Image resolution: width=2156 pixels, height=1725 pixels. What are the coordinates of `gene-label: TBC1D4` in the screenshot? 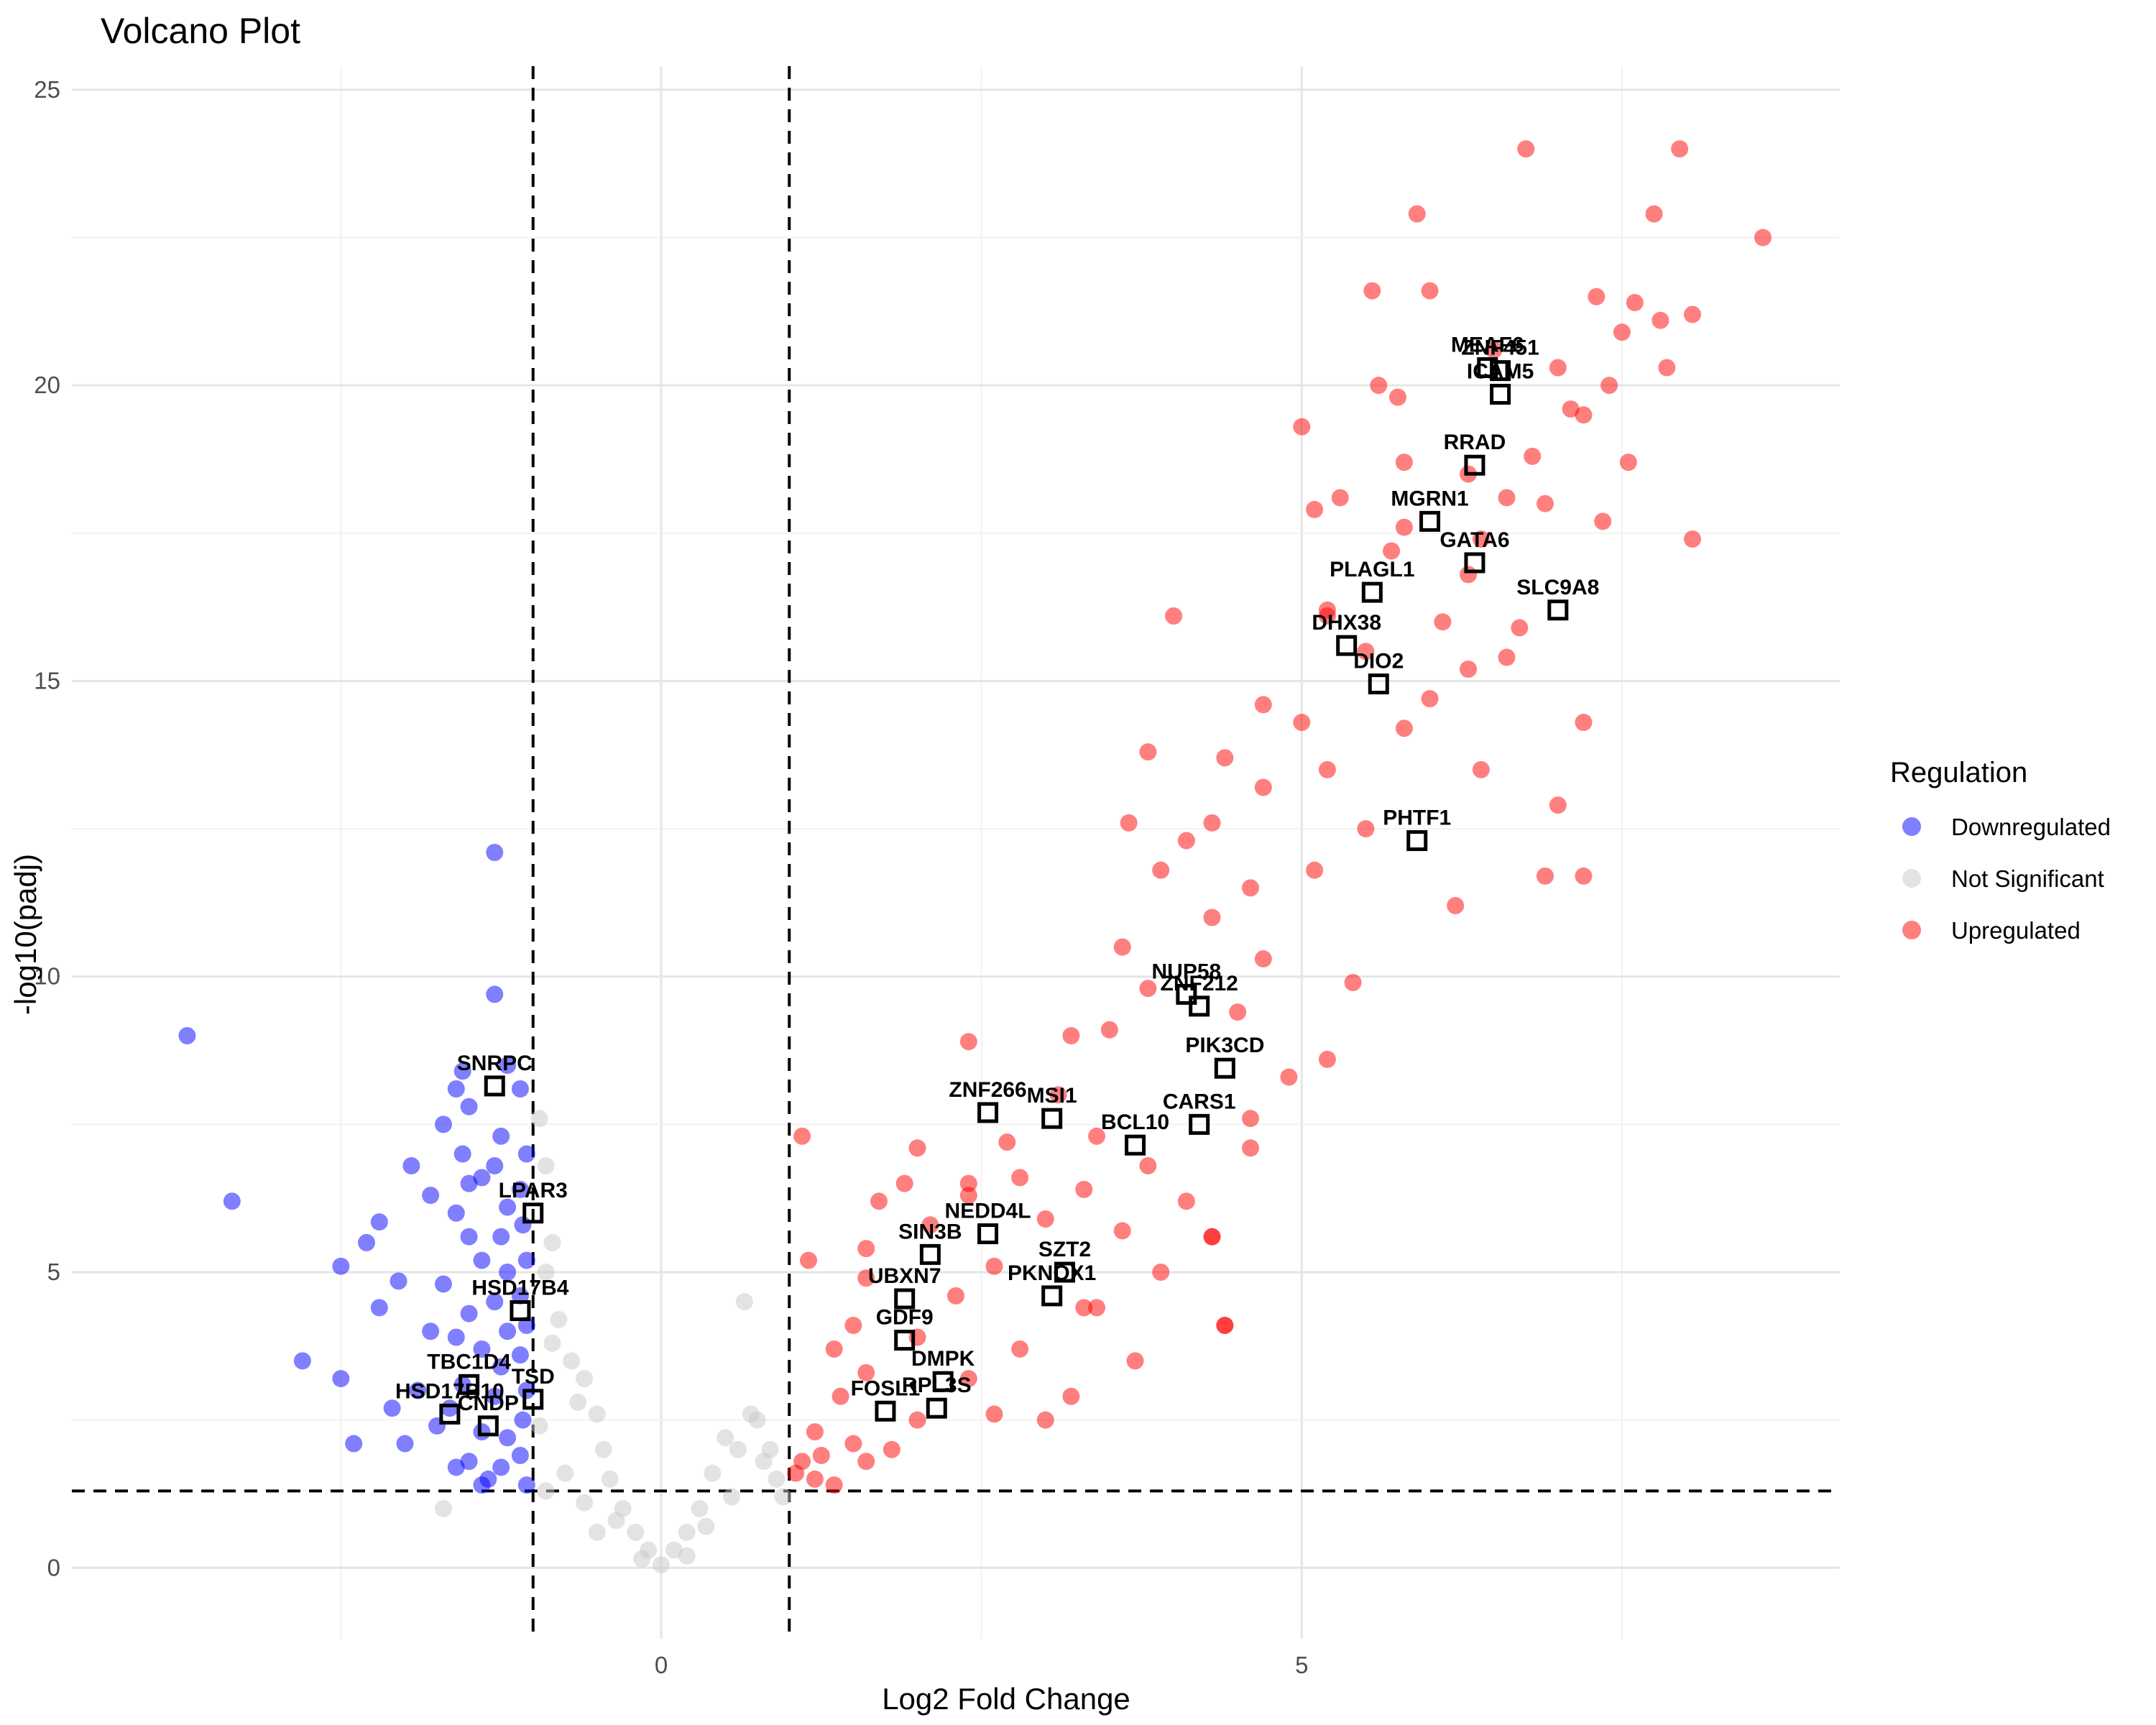 It's located at (469, 1362).